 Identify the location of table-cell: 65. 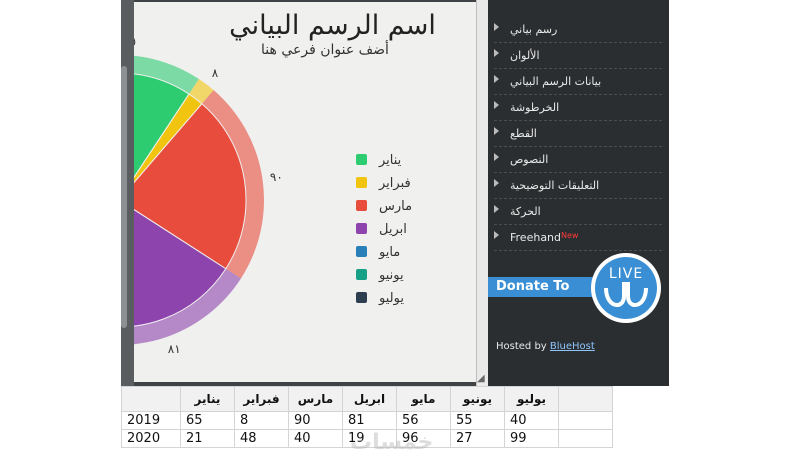
(207, 420).